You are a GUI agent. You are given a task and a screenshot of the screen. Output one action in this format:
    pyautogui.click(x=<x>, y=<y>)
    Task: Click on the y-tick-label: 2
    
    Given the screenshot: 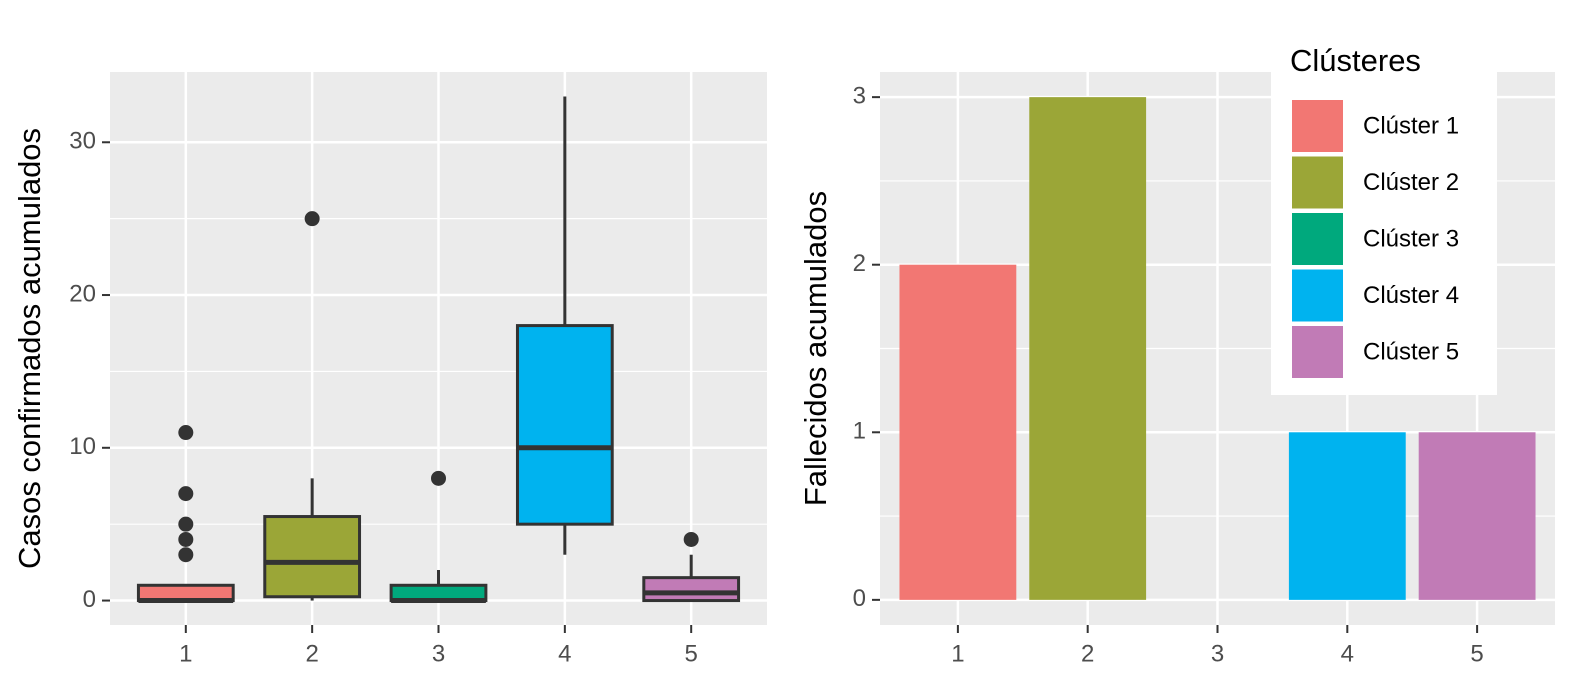 What is the action you would take?
    pyautogui.click(x=859, y=263)
    